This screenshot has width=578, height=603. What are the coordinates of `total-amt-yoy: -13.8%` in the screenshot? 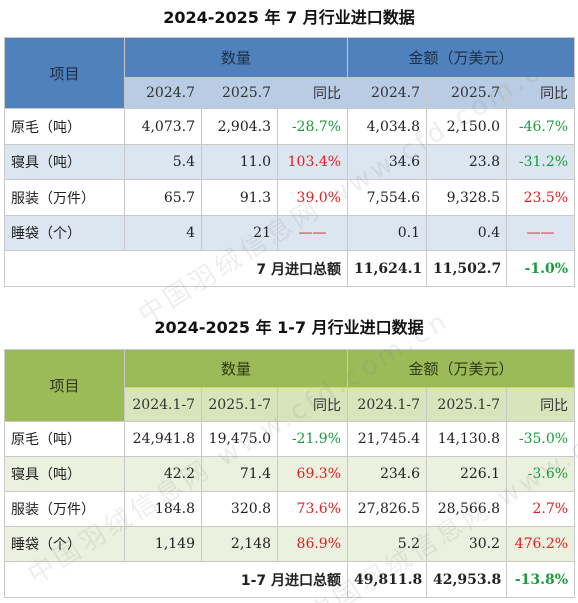 It's located at (541, 579).